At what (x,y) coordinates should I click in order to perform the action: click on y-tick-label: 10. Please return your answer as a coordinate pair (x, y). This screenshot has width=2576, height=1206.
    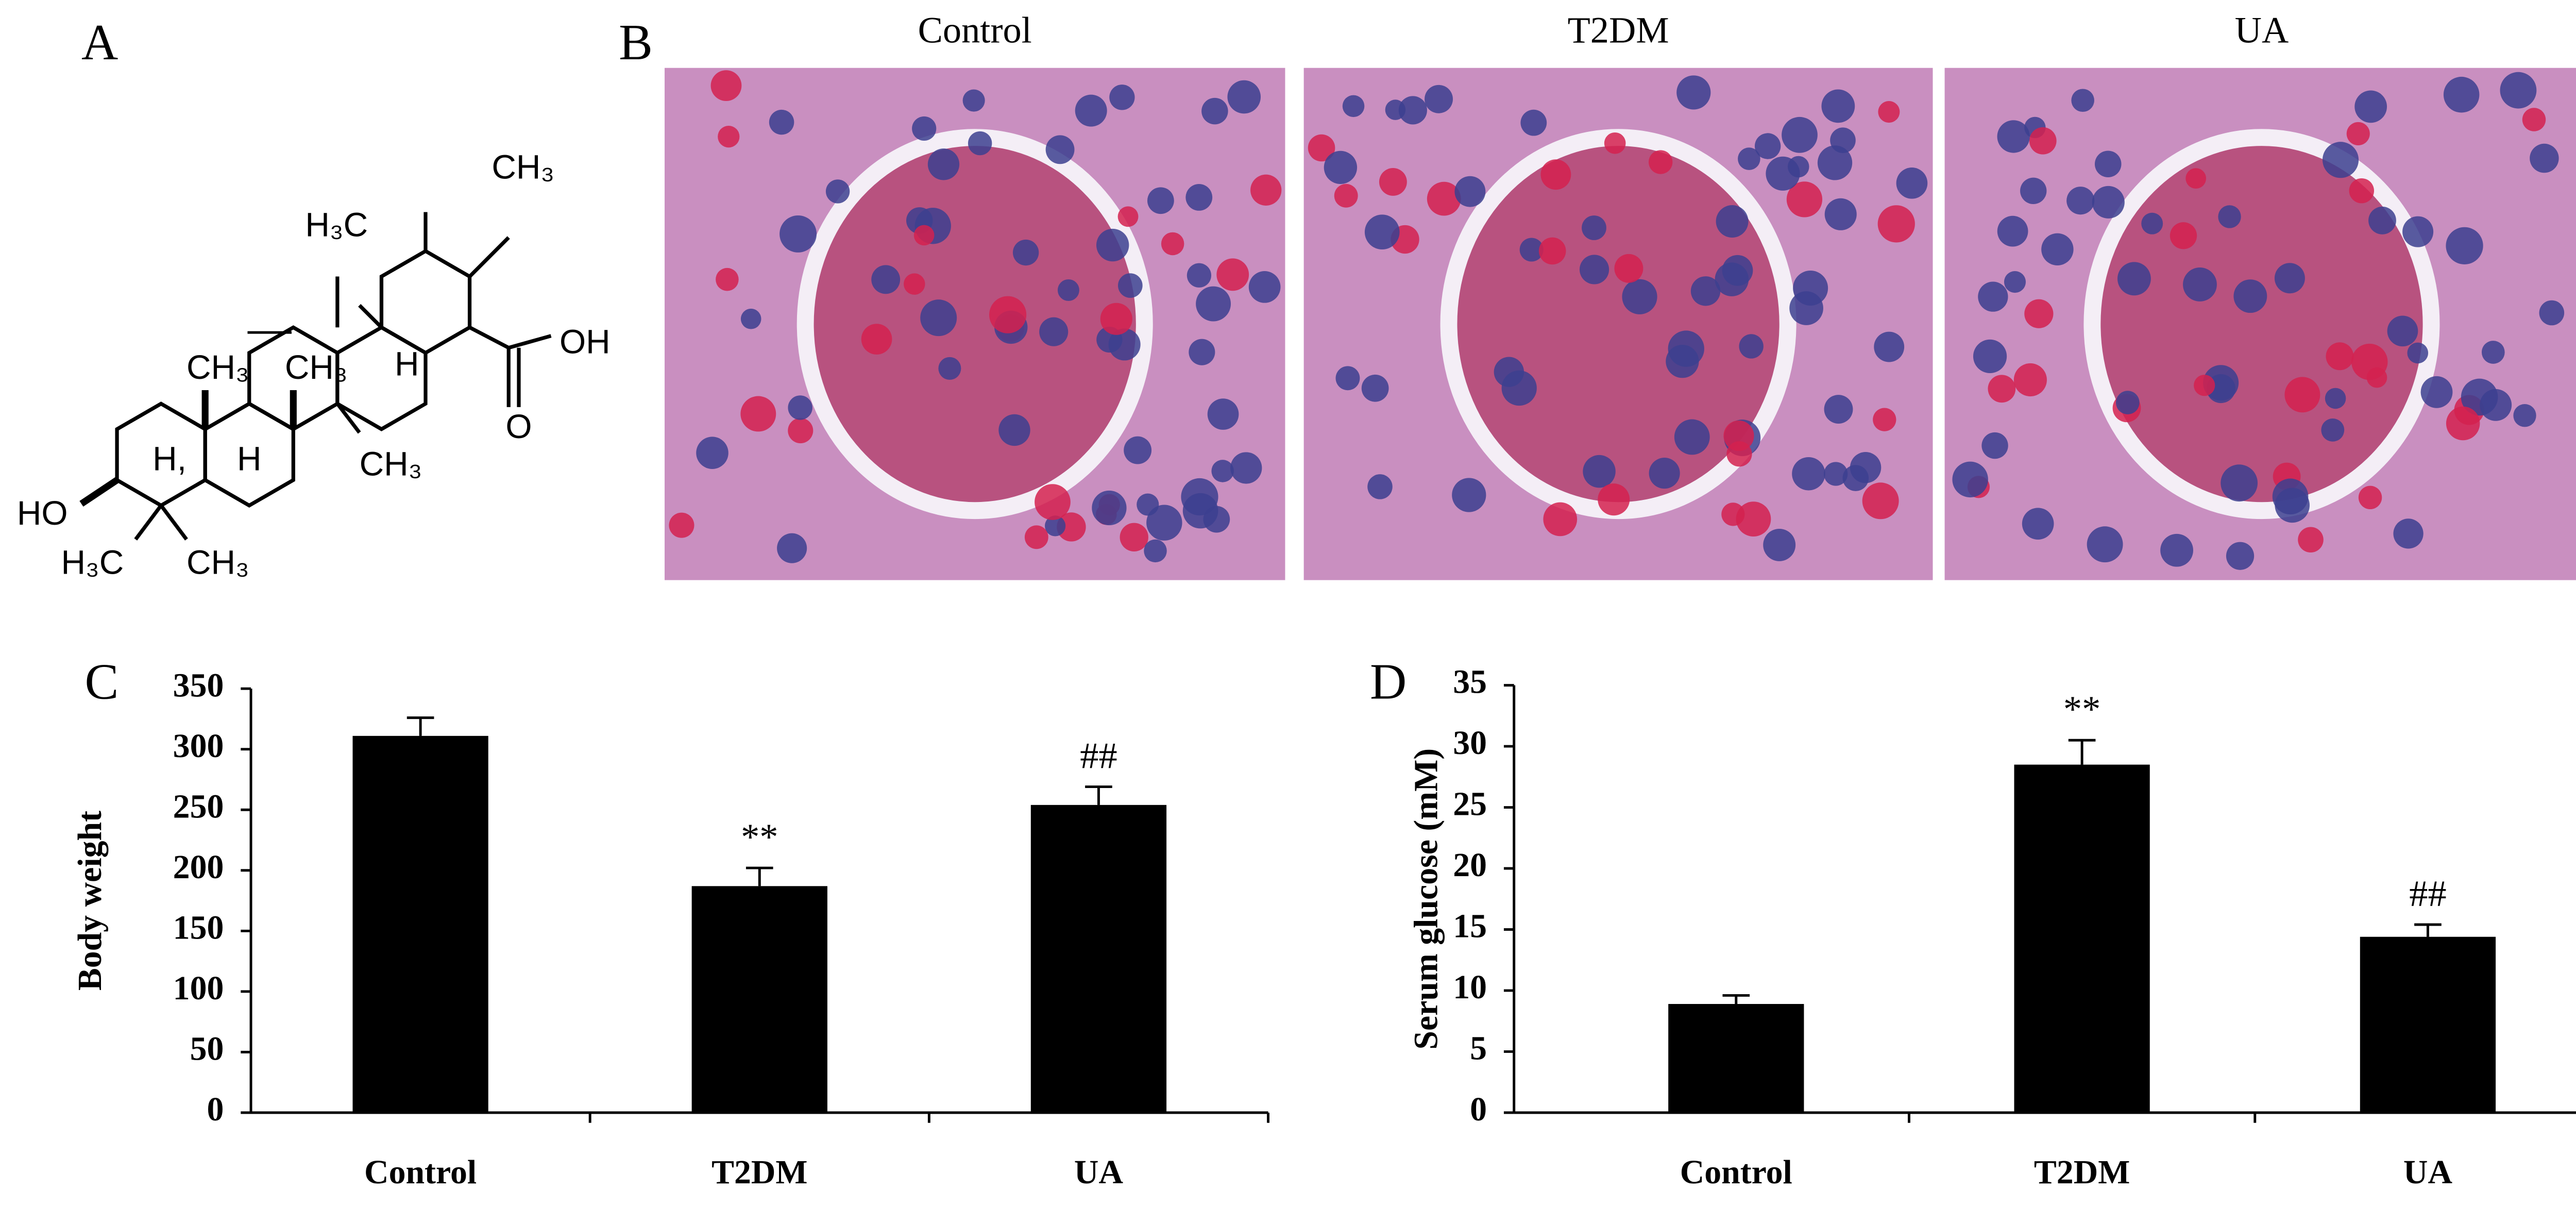
    Looking at the image, I should click on (1470, 987).